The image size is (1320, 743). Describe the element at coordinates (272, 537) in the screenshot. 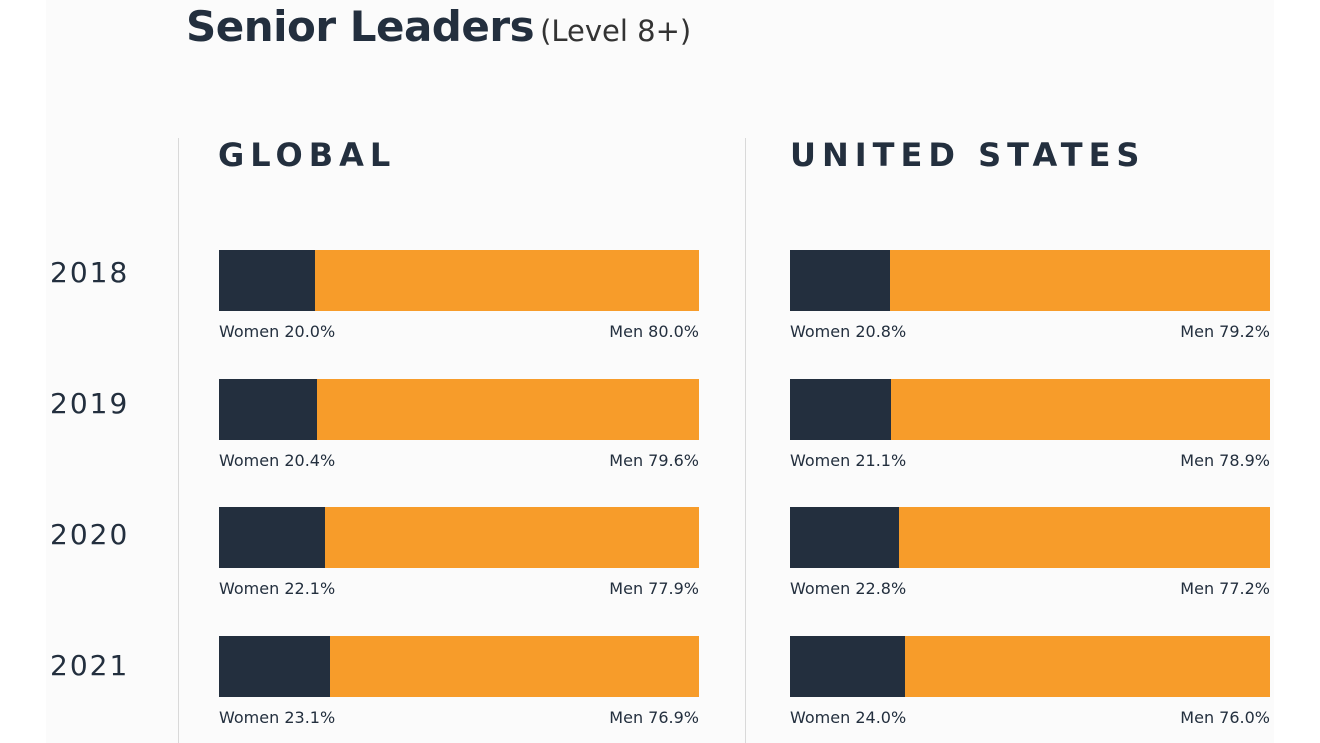

I see `bar-women-global-2020` at that location.